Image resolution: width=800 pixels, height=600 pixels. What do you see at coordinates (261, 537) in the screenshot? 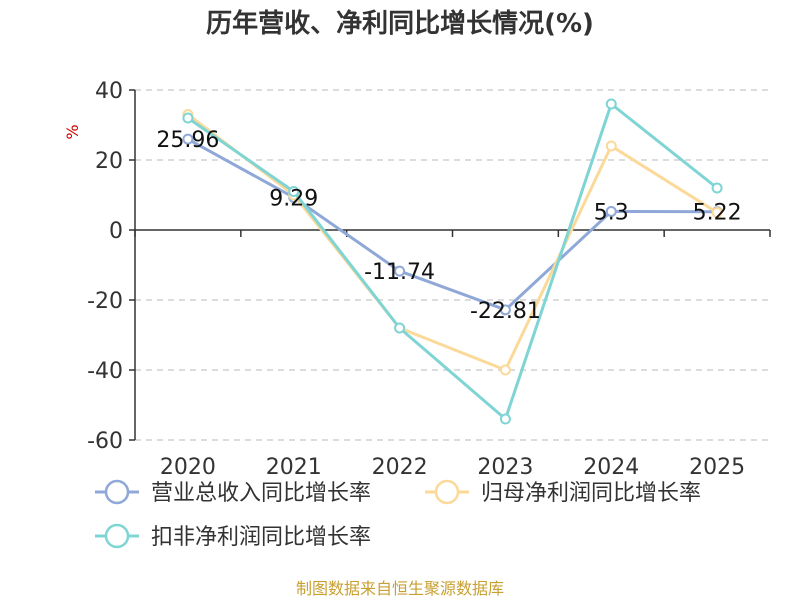
I see `legend-label: 扣非净利润同比增长率` at bounding box center [261, 537].